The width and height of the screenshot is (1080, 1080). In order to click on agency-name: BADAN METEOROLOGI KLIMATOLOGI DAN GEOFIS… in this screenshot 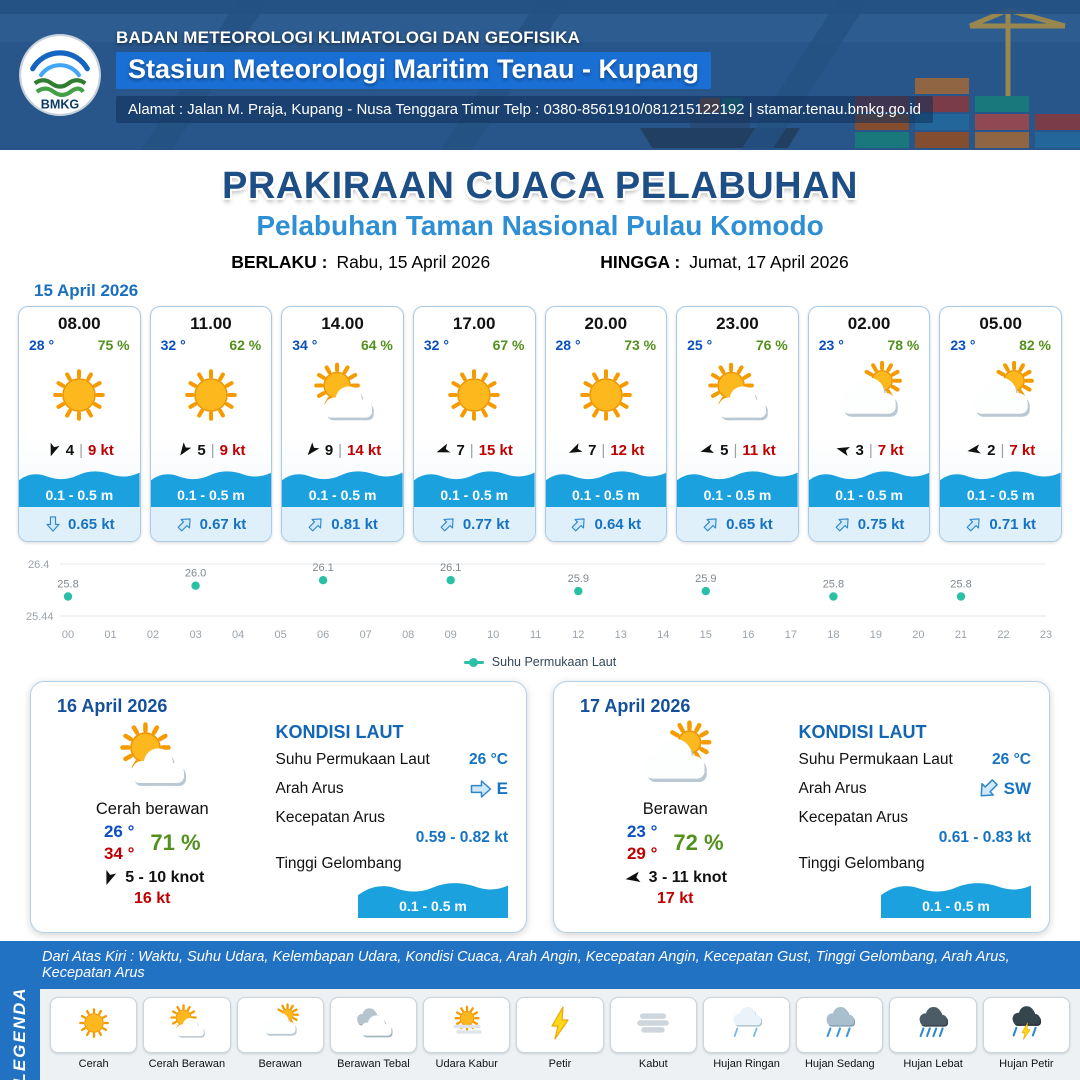, I will do `click(348, 37)`.